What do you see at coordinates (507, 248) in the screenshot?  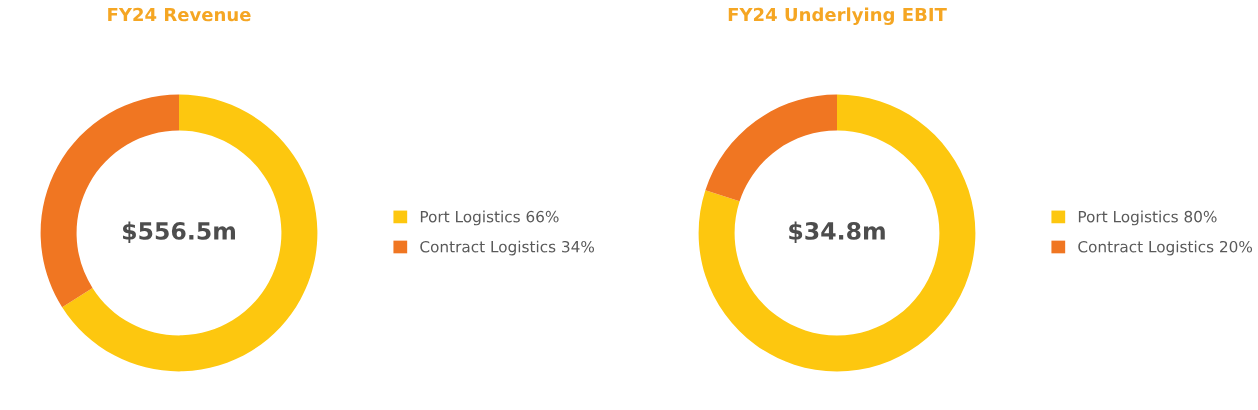 I see `legend-label: Contract Logistics 34%` at bounding box center [507, 248].